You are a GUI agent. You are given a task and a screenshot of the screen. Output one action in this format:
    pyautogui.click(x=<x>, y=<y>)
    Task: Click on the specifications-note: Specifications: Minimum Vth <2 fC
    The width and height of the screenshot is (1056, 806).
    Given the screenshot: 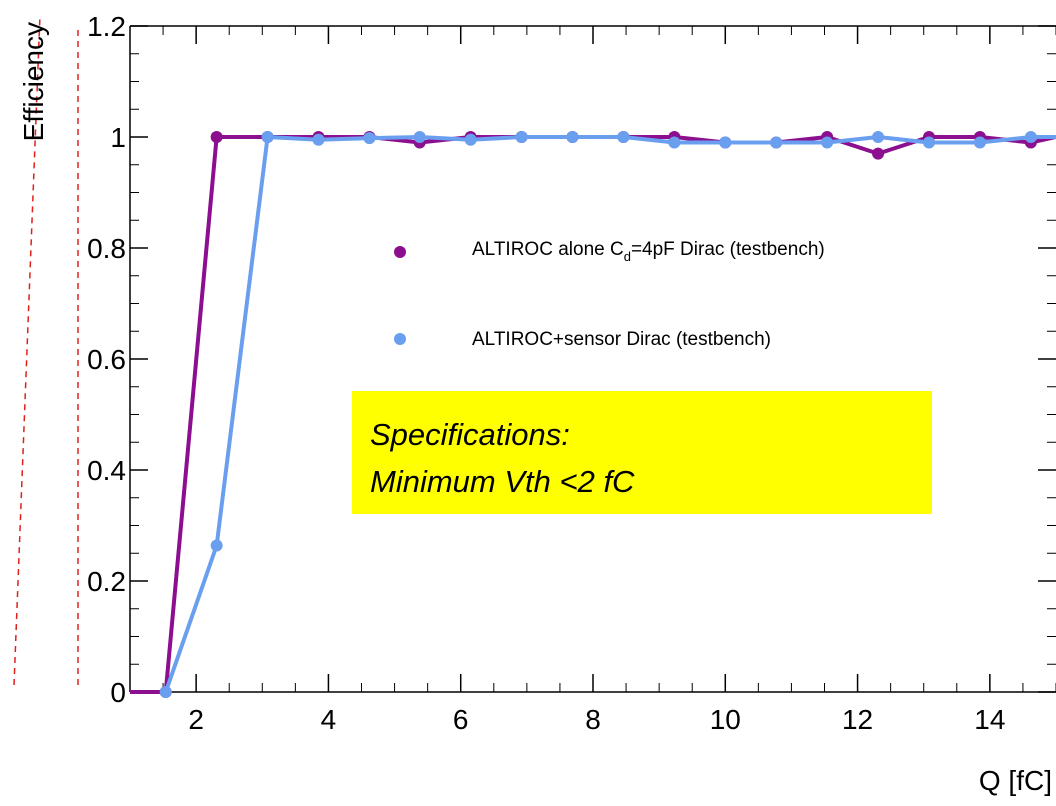 What is the action you would take?
    pyautogui.click(x=642, y=452)
    